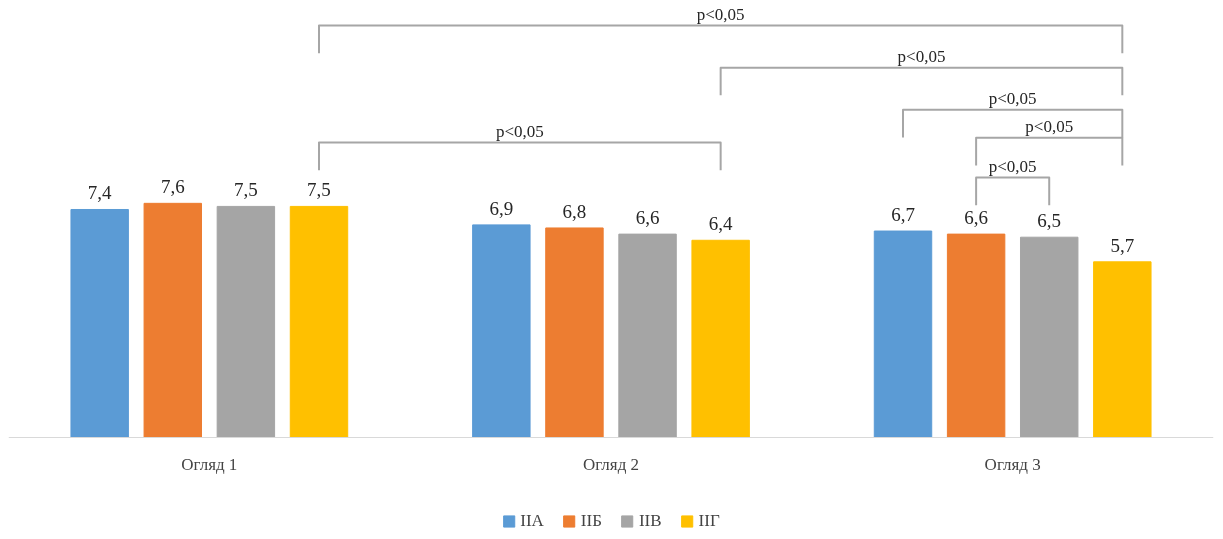 The width and height of the screenshot is (1223, 539). I want to click on legend-label: IIГ, so click(709, 521).